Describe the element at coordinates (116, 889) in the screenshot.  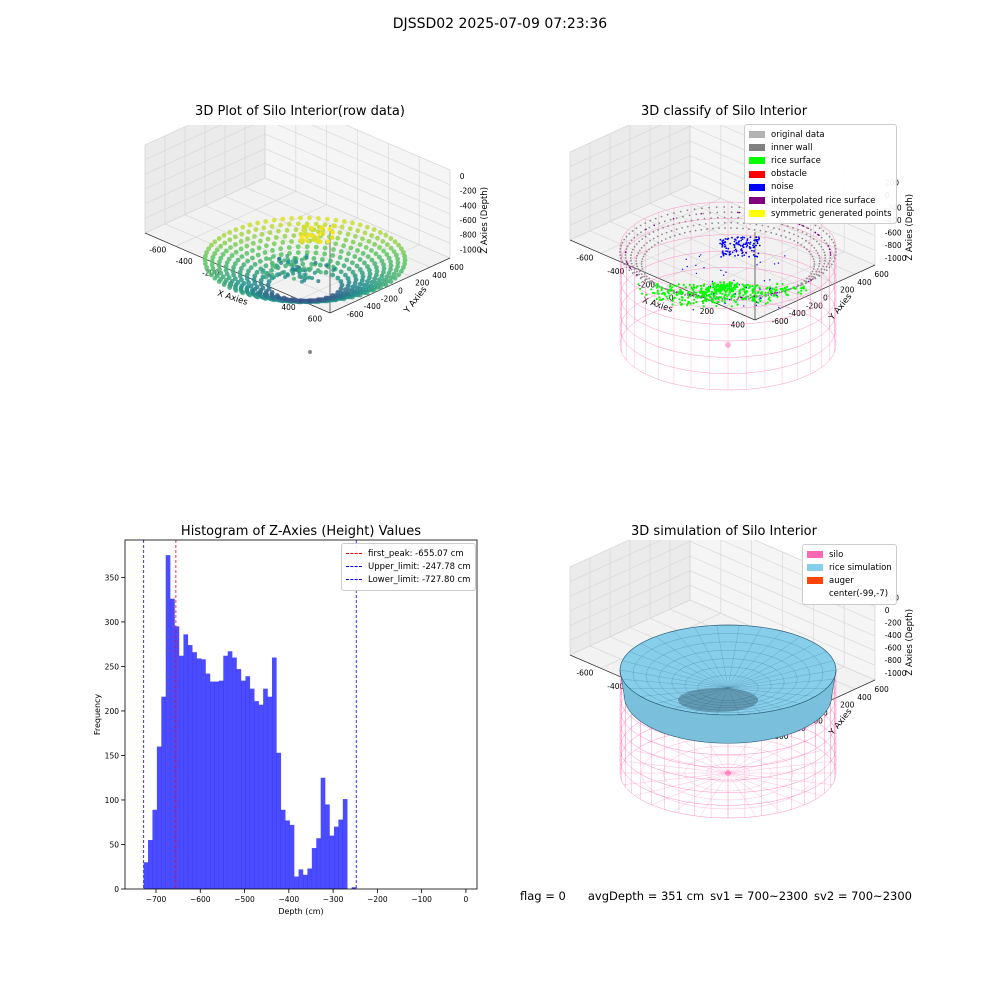
I see `y-tick-label: 0` at that location.